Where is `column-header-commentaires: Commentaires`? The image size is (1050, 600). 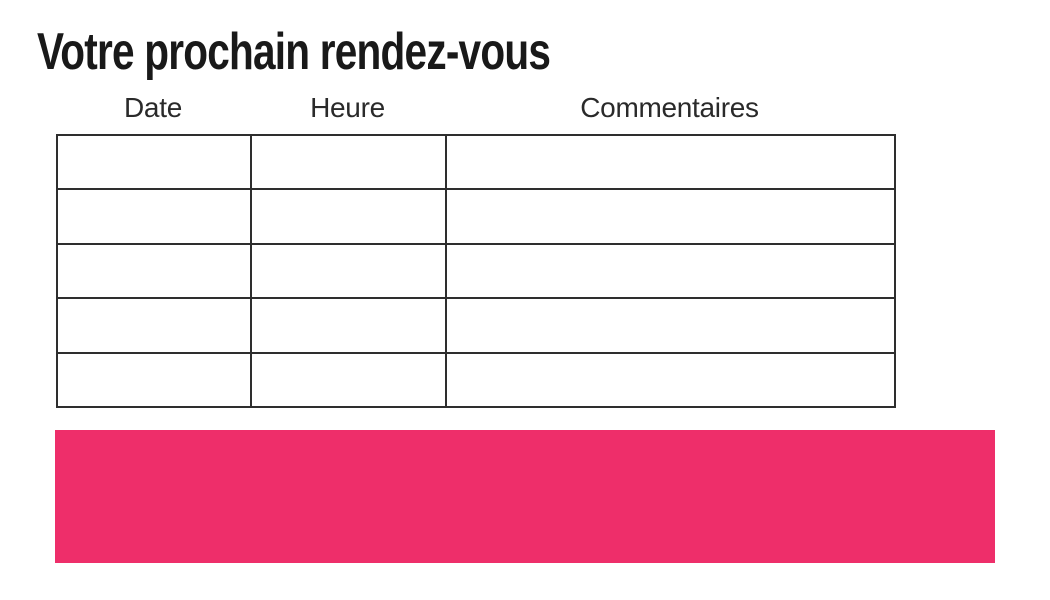 column-header-commentaires: Commentaires is located at coordinates (669, 107).